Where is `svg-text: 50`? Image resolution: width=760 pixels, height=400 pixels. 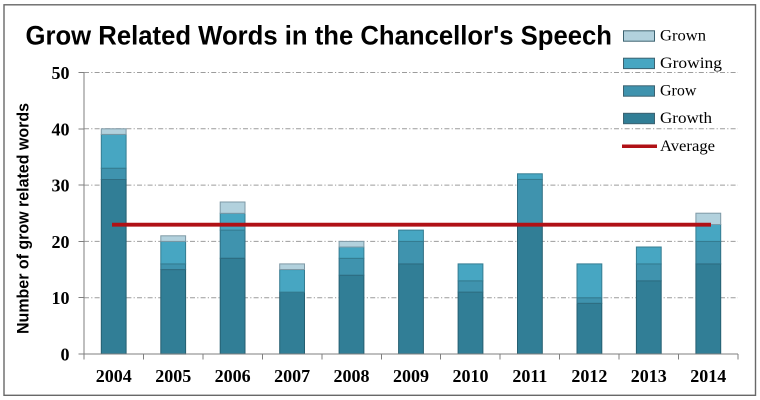
svg-text: 50 is located at coordinates (61, 73).